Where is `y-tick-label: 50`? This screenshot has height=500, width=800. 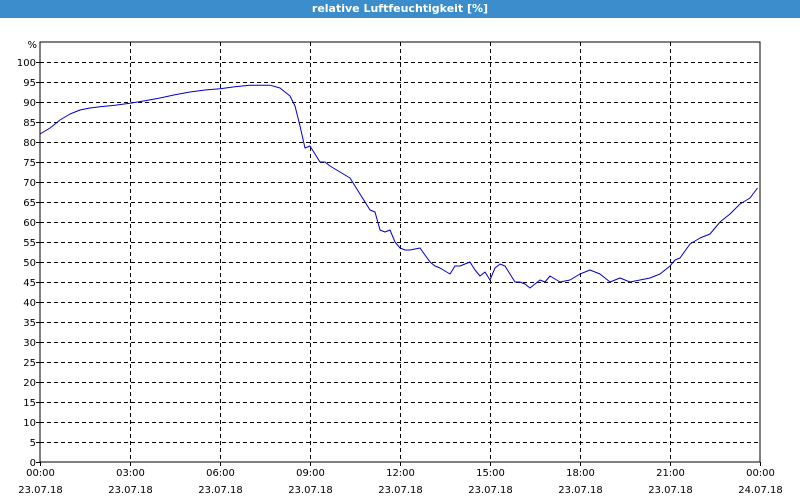
y-tick-label: 50 is located at coordinates (29, 263).